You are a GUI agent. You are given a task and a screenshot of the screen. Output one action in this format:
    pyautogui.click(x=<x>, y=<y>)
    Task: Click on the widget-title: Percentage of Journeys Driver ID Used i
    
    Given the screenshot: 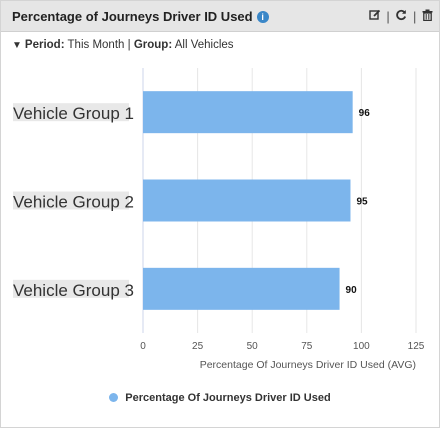 What is the action you would take?
    pyautogui.click(x=140, y=16)
    